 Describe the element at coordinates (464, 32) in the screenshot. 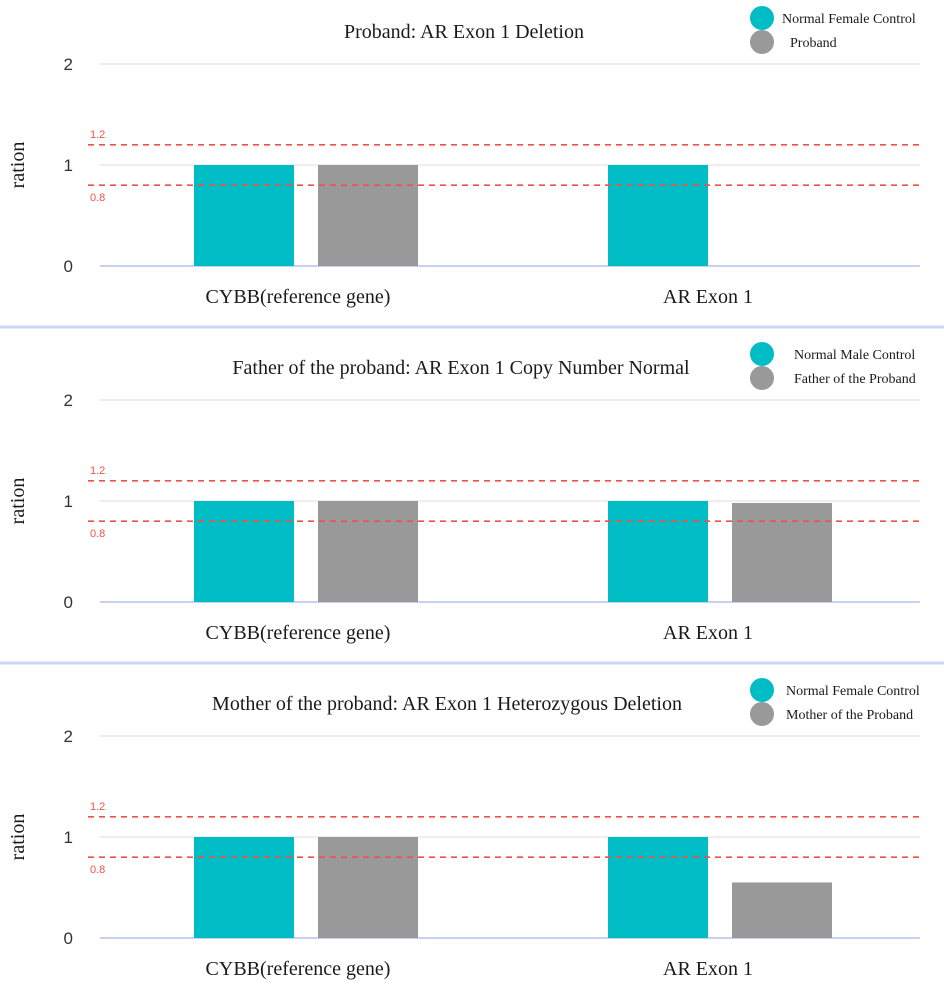

I see `chart-title: Proband: AR Exon 1 Deletion` at that location.